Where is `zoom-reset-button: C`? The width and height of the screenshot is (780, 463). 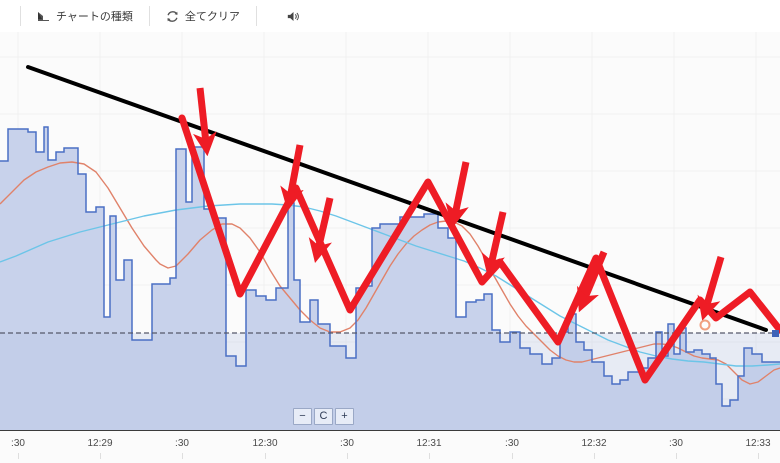 zoom-reset-button: C is located at coordinates (323, 416).